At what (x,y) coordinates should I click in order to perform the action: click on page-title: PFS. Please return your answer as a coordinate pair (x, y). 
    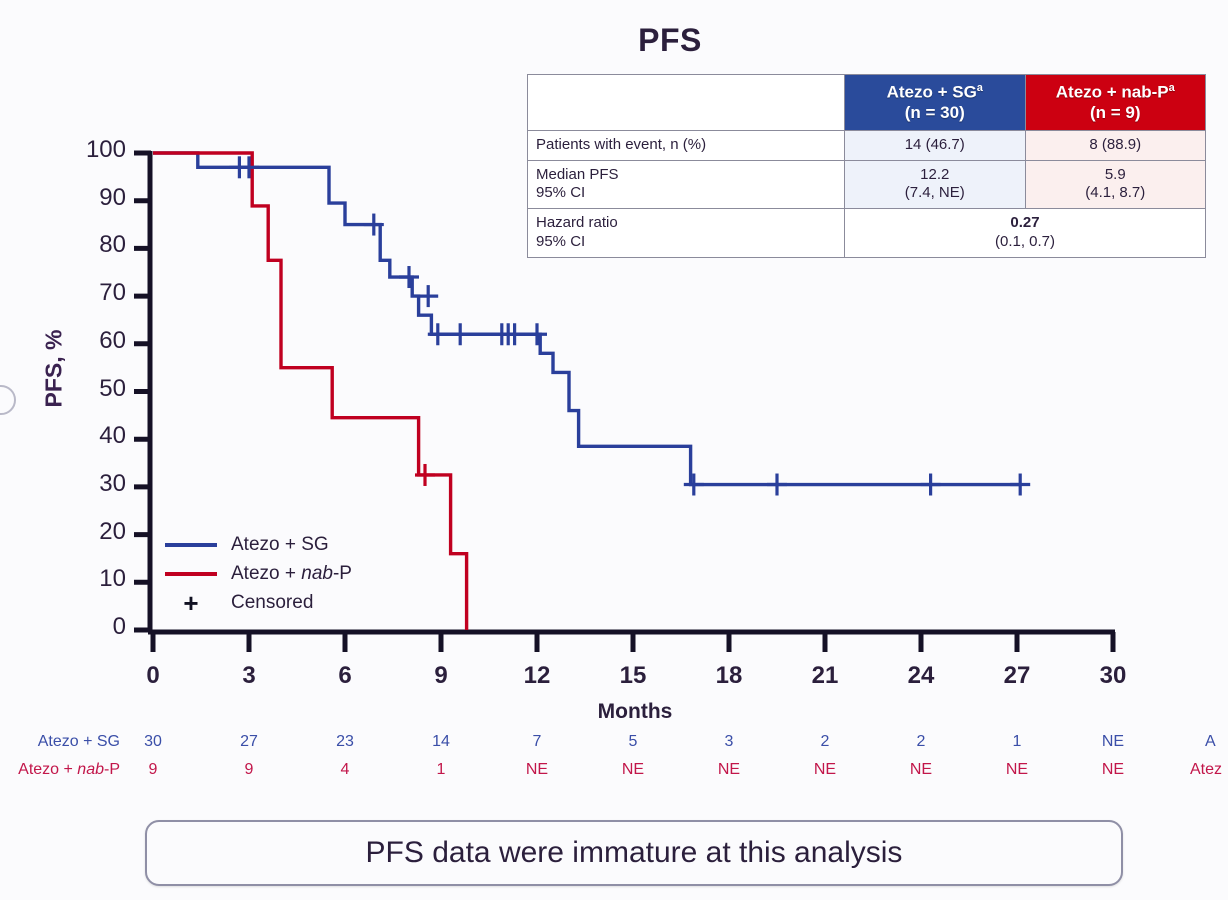
    Looking at the image, I should click on (670, 40).